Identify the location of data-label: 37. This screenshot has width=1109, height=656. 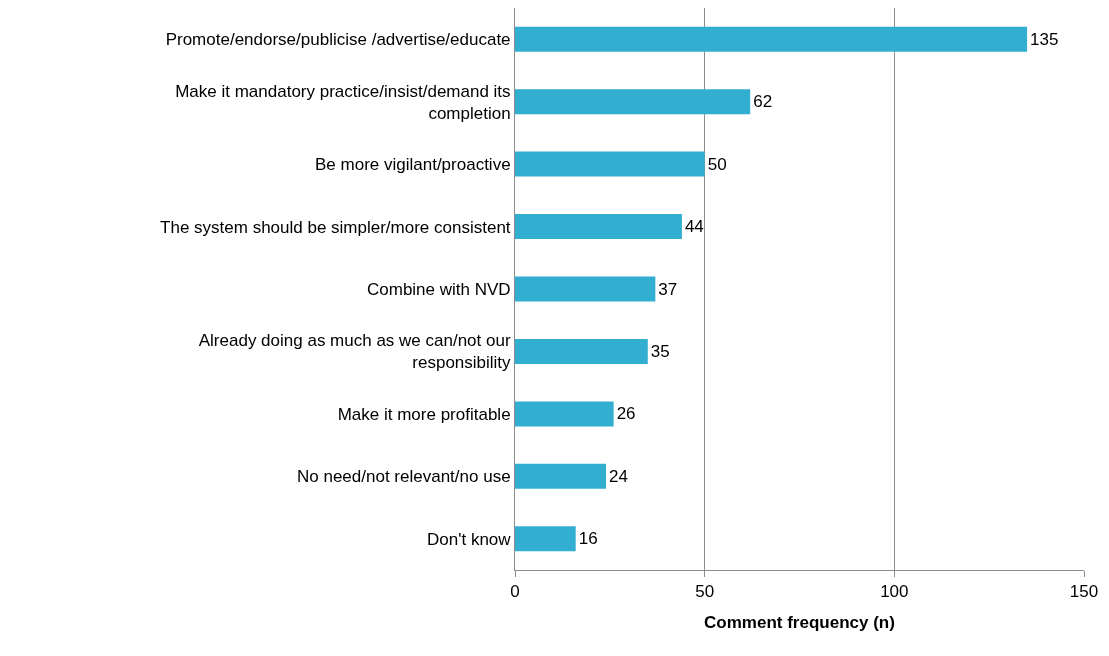
(668, 289).